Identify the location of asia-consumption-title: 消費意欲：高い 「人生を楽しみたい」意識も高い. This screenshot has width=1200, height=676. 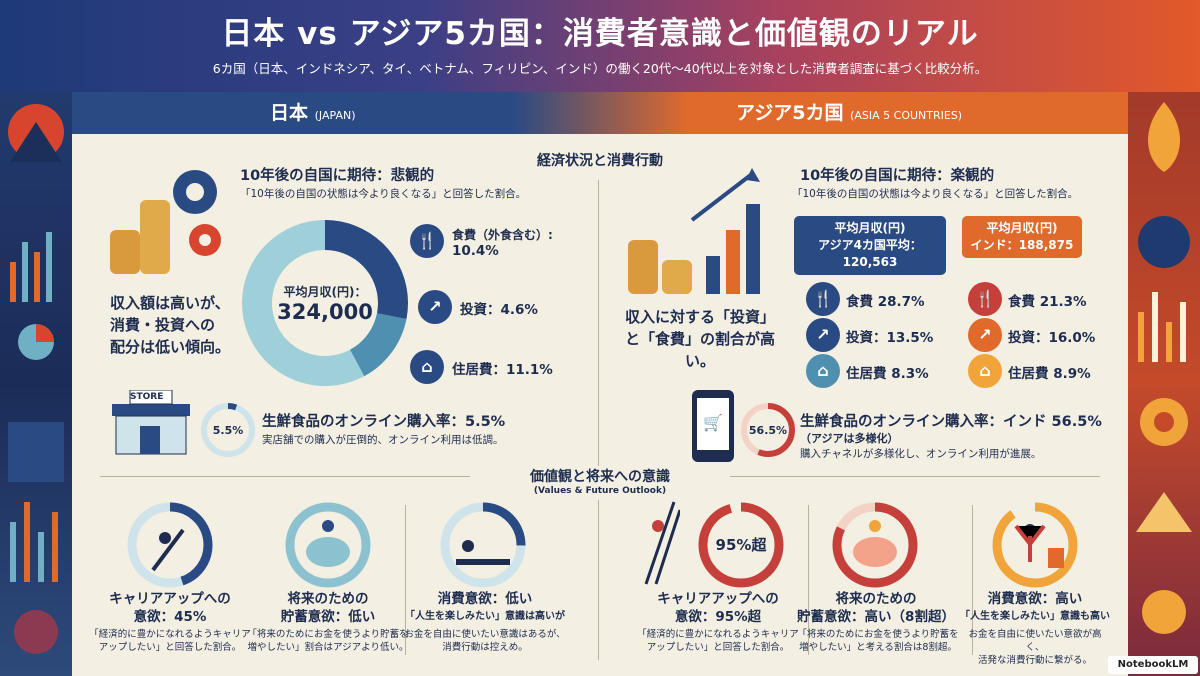
(1035, 606).